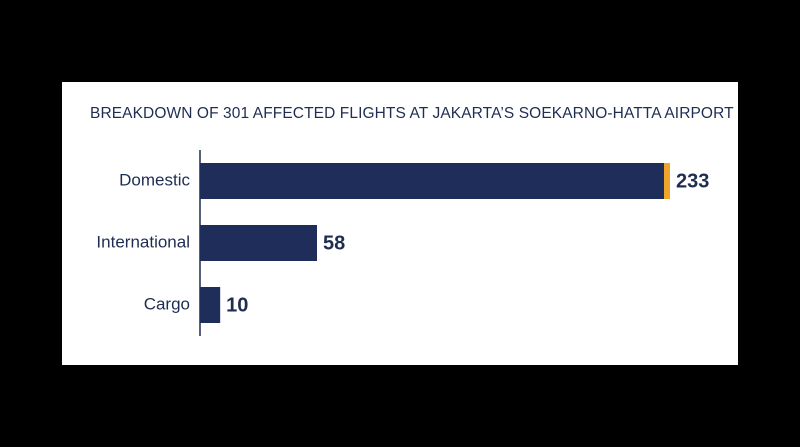 Image resolution: width=800 pixels, height=447 pixels. Describe the element at coordinates (334, 243) in the screenshot. I see `value-label: 58` at that location.